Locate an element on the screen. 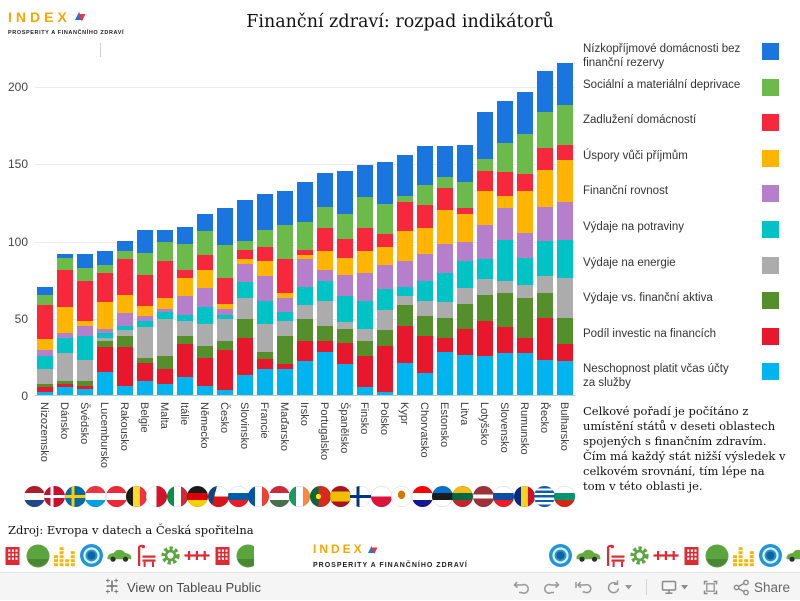 The width and height of the screenshot is (800, 601). legend-item: Neschopnost platit včas účty za služby is located at coordinates (681, 380).